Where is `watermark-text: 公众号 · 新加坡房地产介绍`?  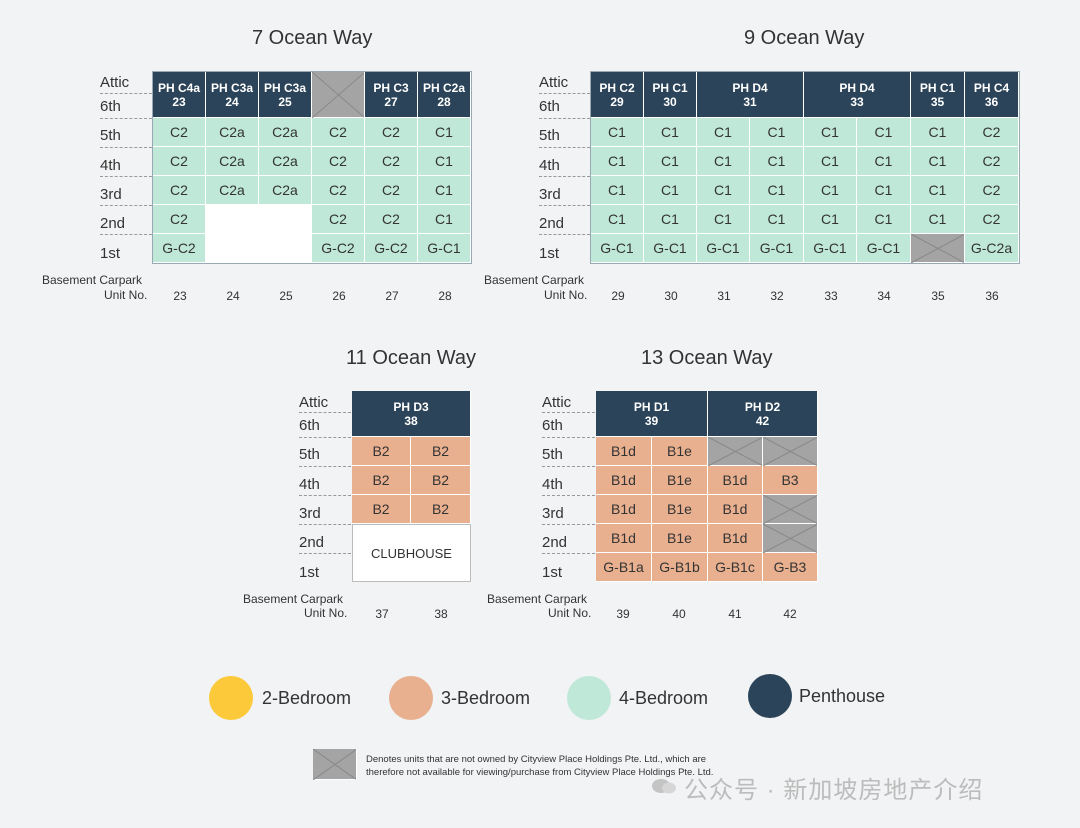
watermark-text: 公众号 · 新加坡房地产介绍 is located at coordinates (834, 790).